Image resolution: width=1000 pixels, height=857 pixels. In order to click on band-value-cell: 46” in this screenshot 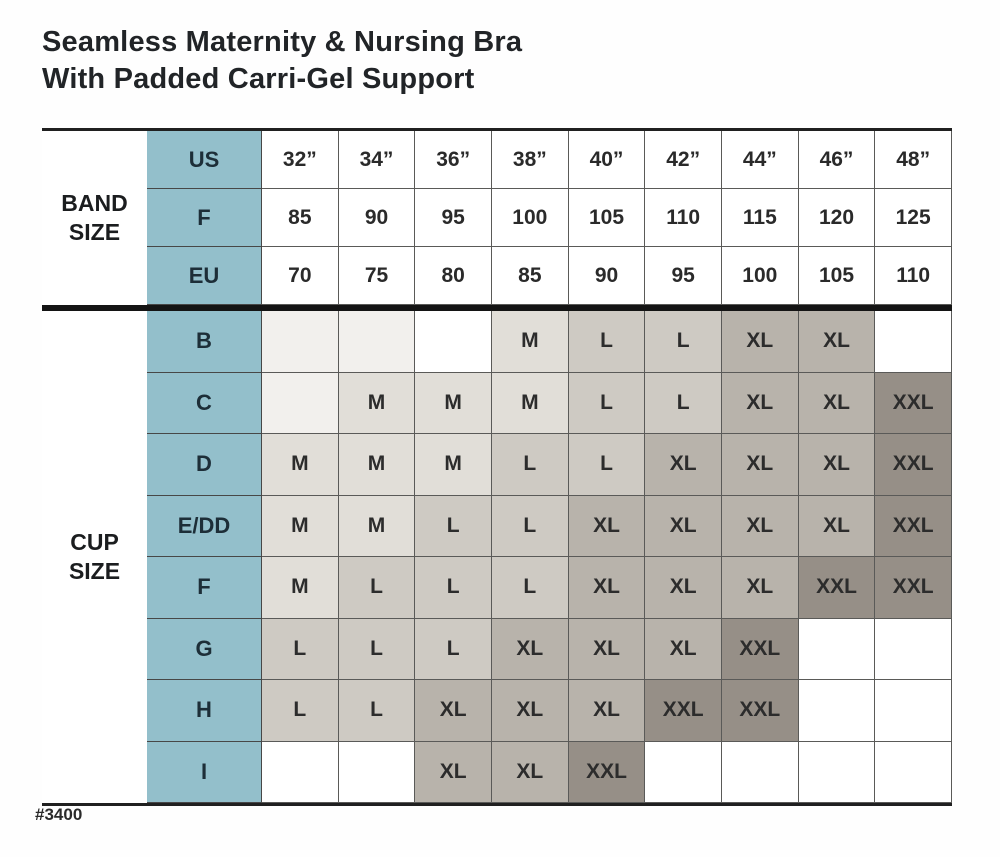, I will do `click(837, 160)`.